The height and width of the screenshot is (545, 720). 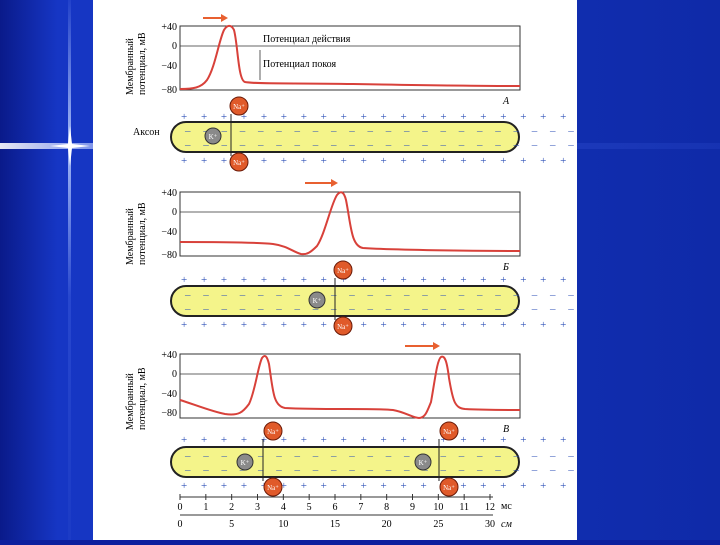 What do you see at coordinates (335, 507) in the screenshot?
I see `x-tick-label-ms: 6` at bounding box center [335, 507].